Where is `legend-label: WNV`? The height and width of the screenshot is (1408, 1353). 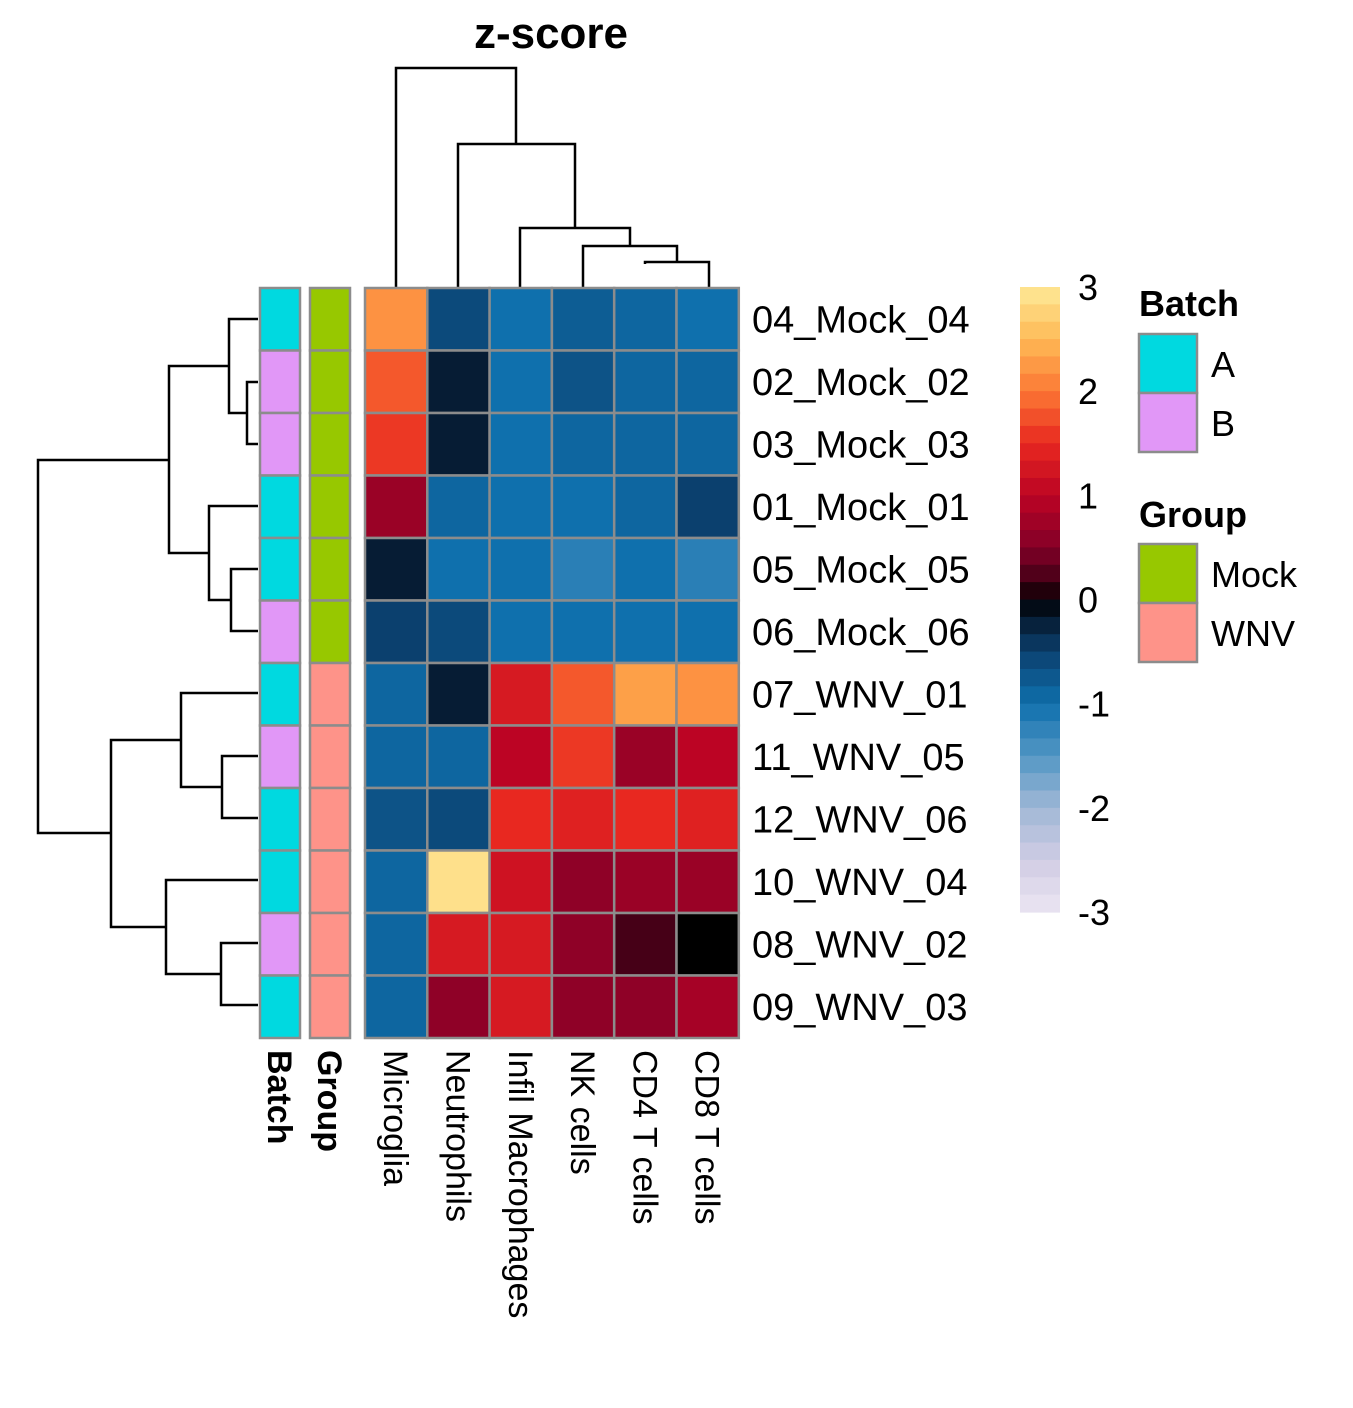
legend-label: WNV is located at coordinates (1253, 633).